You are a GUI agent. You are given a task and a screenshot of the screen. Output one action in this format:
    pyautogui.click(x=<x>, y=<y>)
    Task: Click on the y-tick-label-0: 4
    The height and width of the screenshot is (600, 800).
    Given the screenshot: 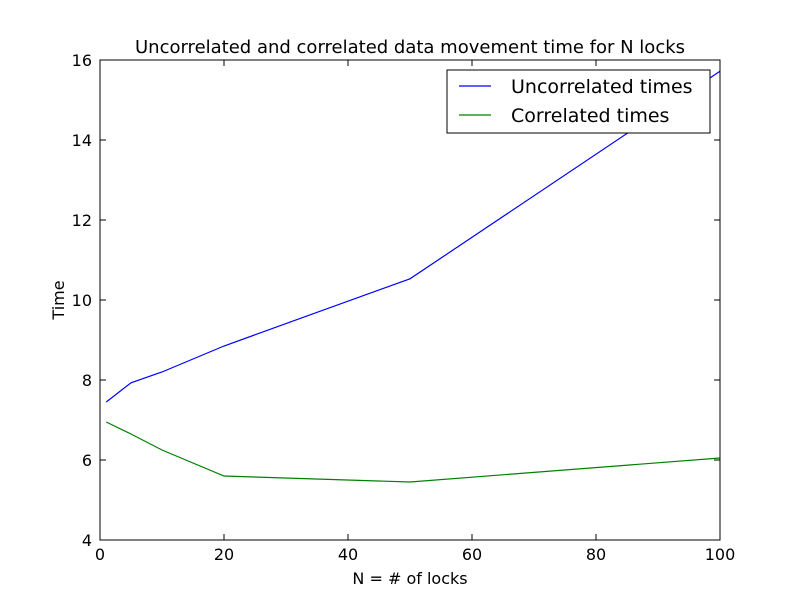 What is the action you would take?
    pyautogui.click(x=87, y=540)
    